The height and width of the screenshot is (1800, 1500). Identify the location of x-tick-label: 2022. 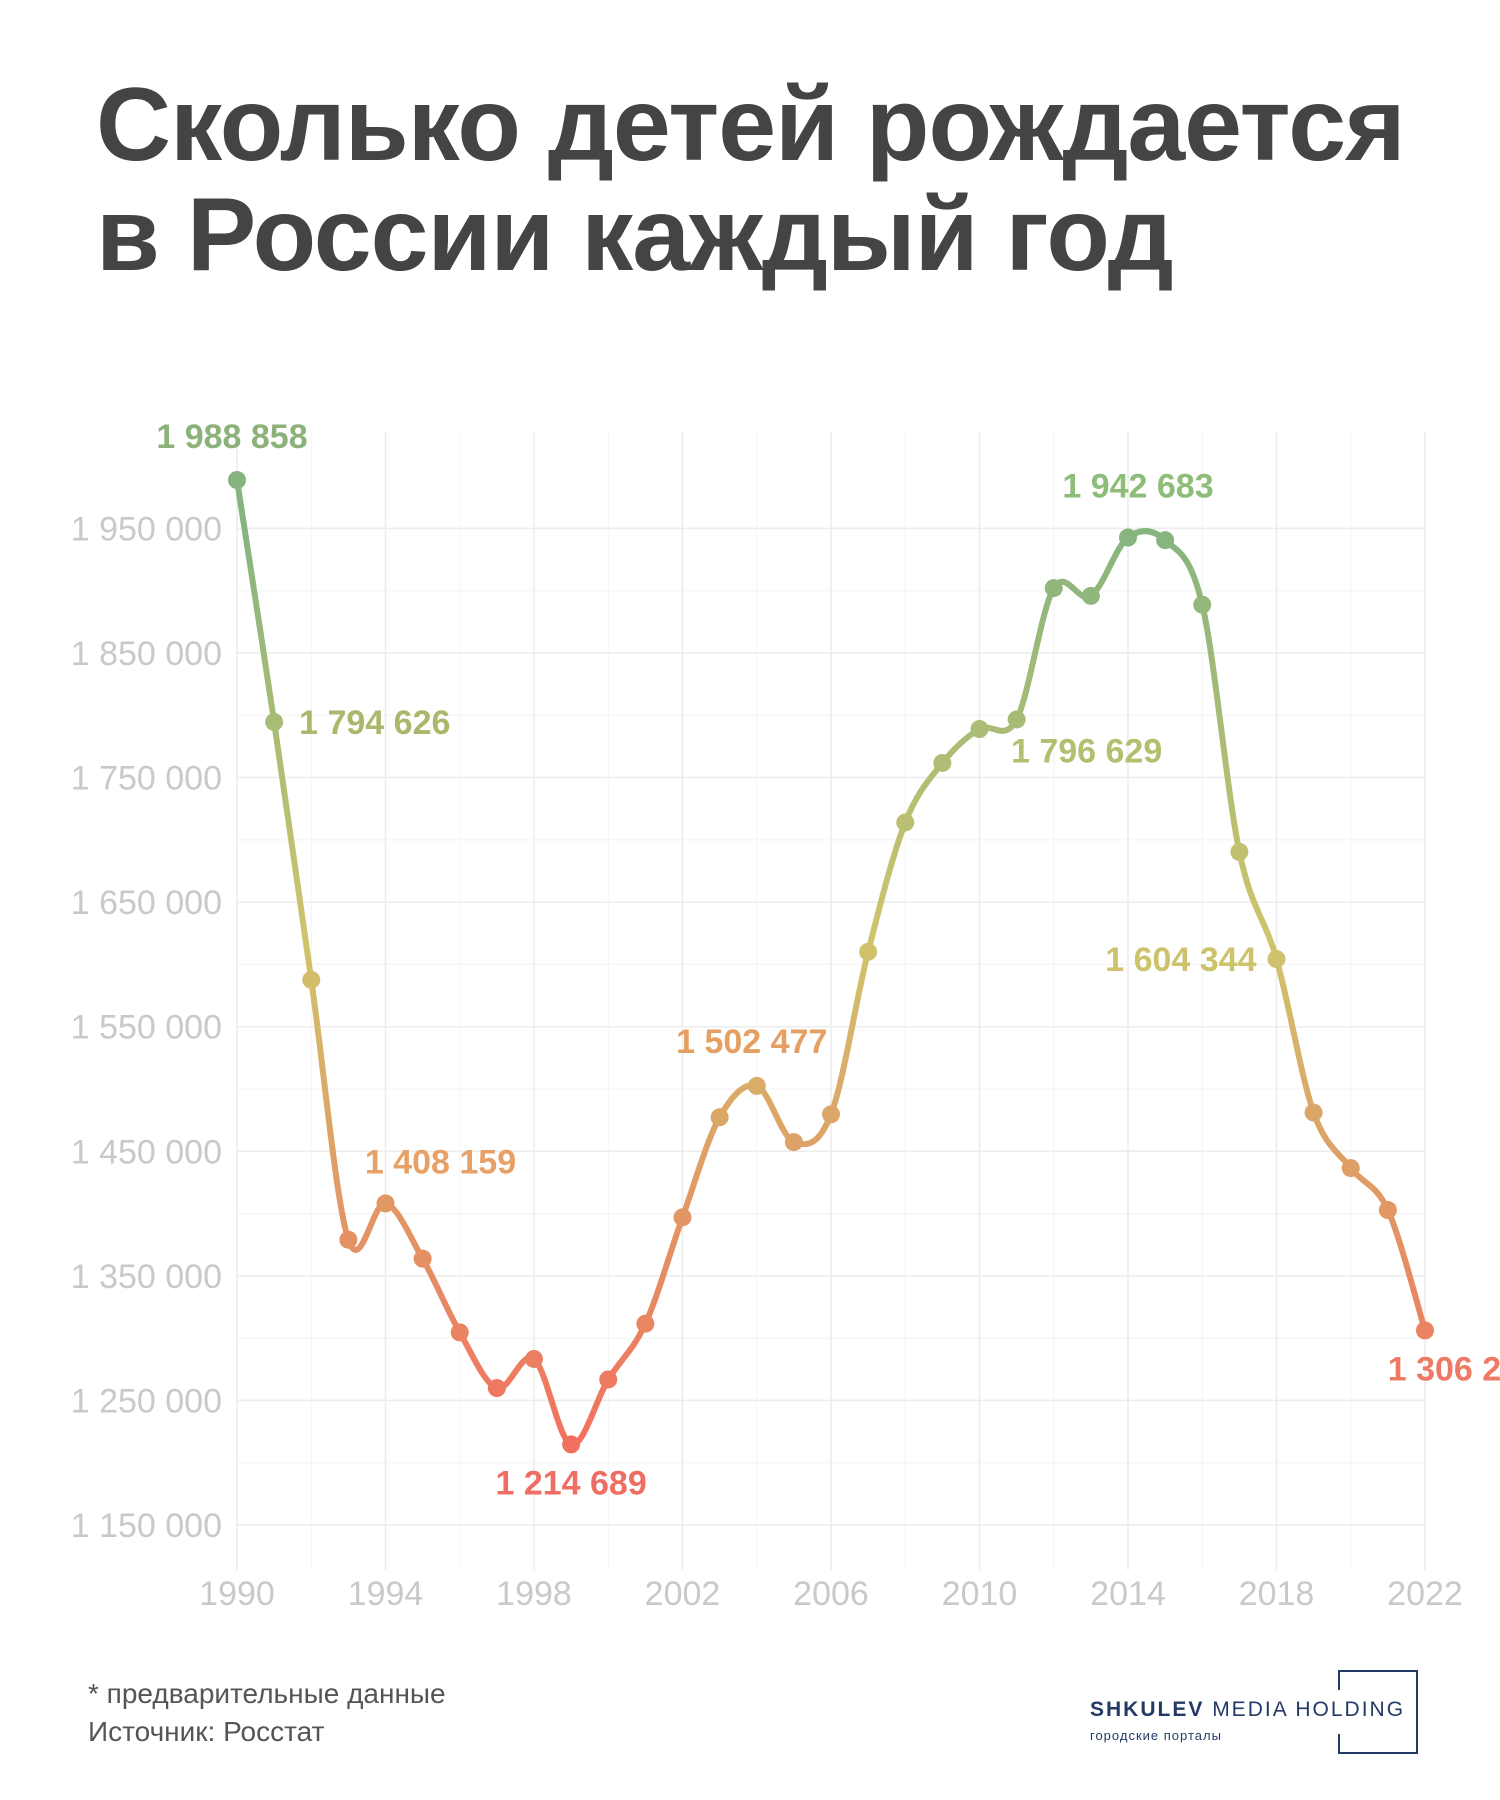
(1425, 1594).